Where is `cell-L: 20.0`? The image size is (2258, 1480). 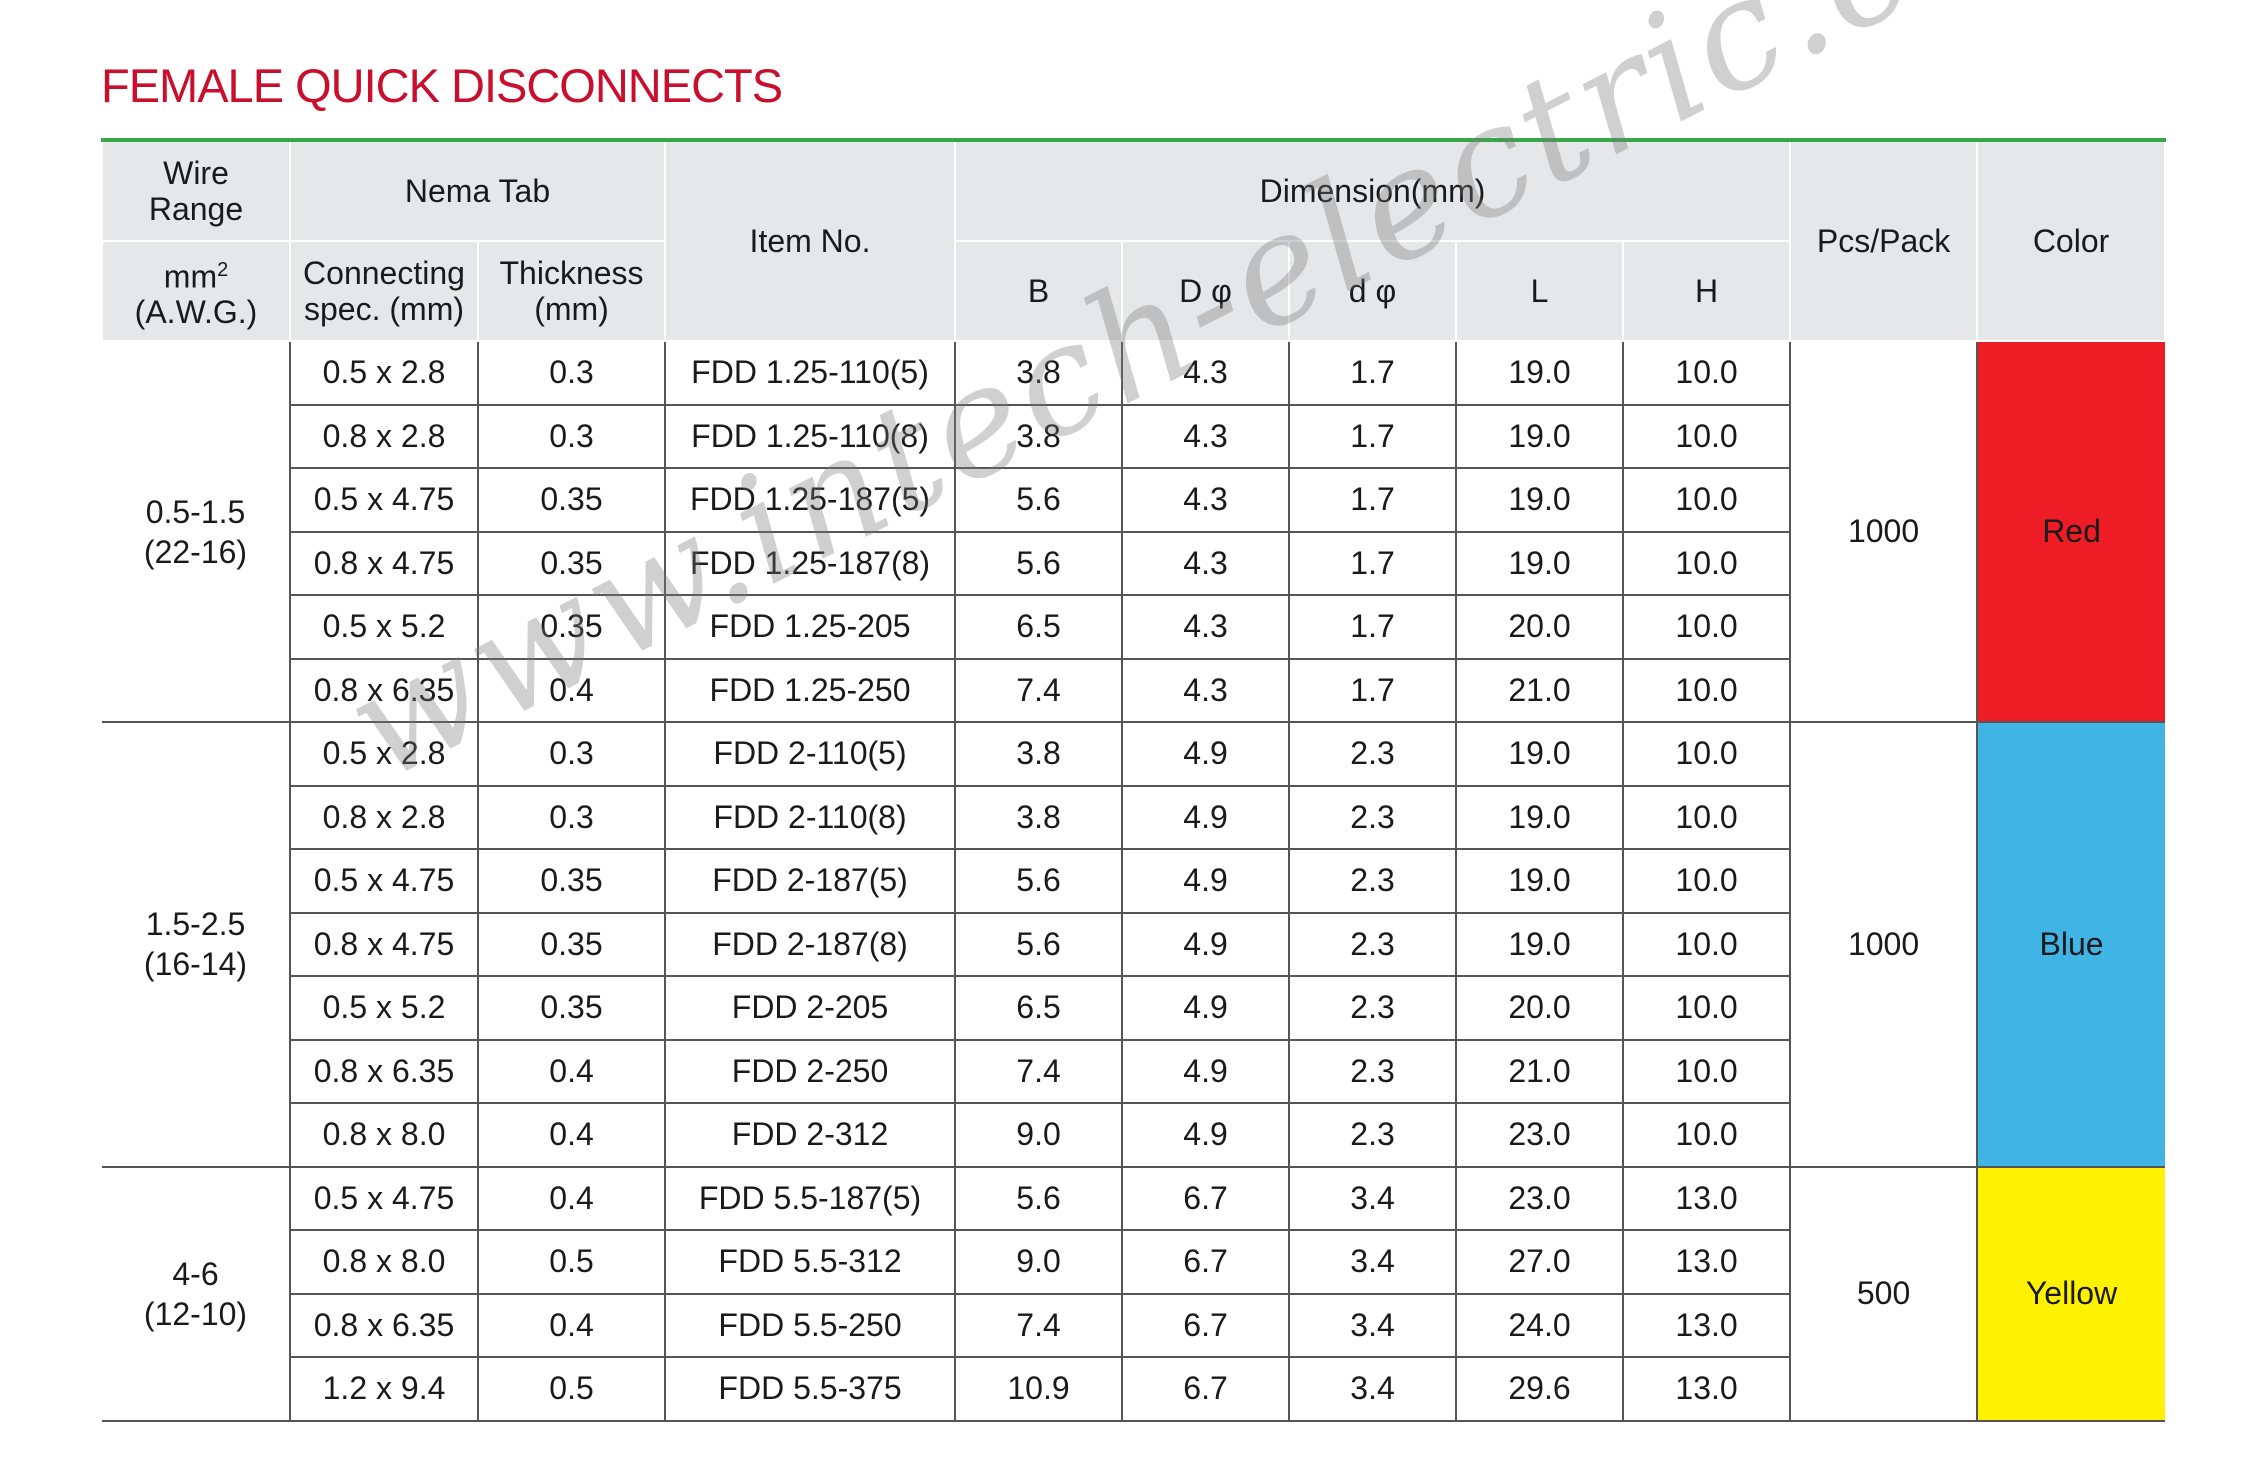 cell-L: 20.0 is located at coordinates (1539, 627).